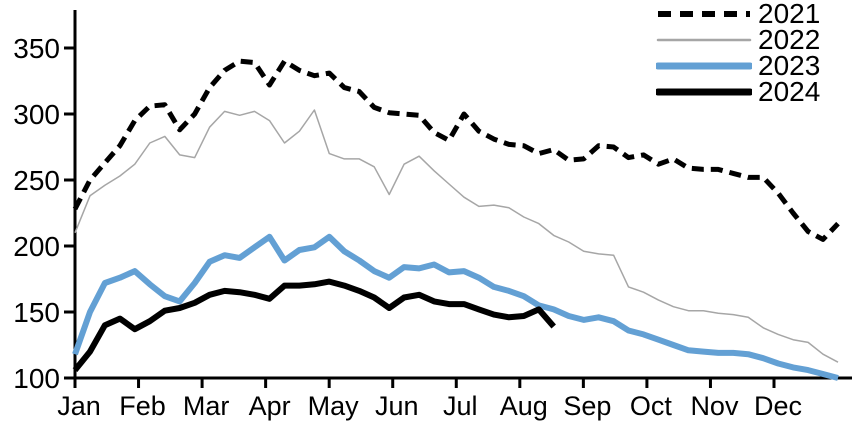 Image resolution: width=852 pixels, height=430 pixels. Describe the element at coordinates (79, 406) in the screenshot. I see `x-tick-label: Jan` at that location.